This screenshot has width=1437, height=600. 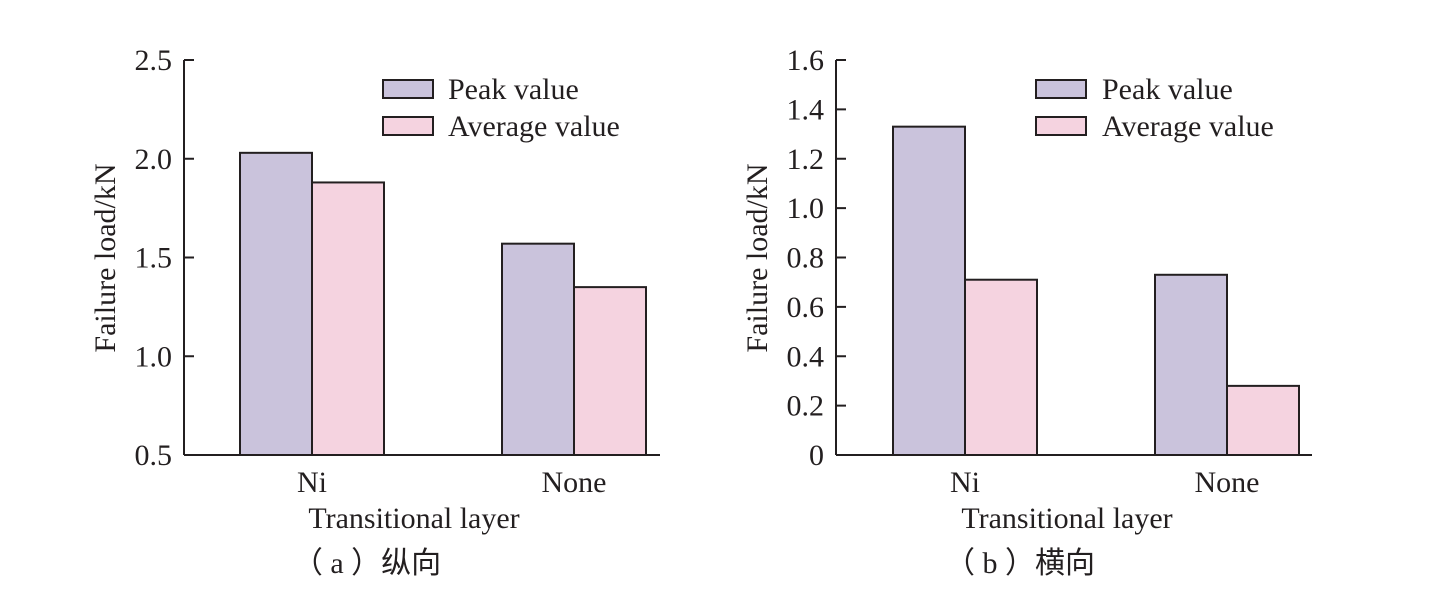 What do you see at coordinates (154, 60) in the screenshot?
I see `y-tick-label: 2.5` at bounding box center [154, 60].